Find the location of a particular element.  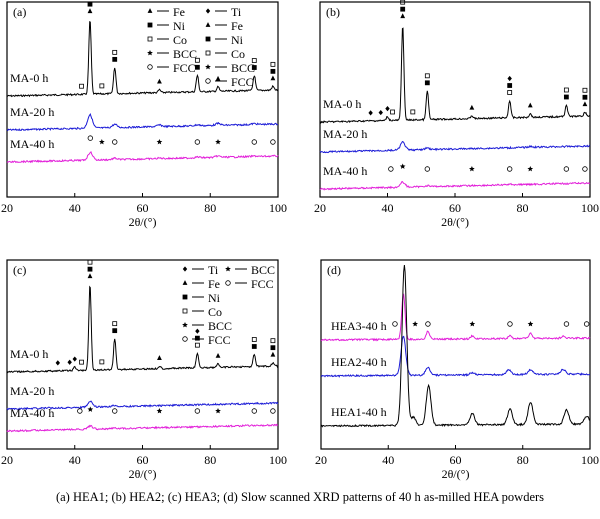

legend-entry: Co is located at coordinates (180, 40).